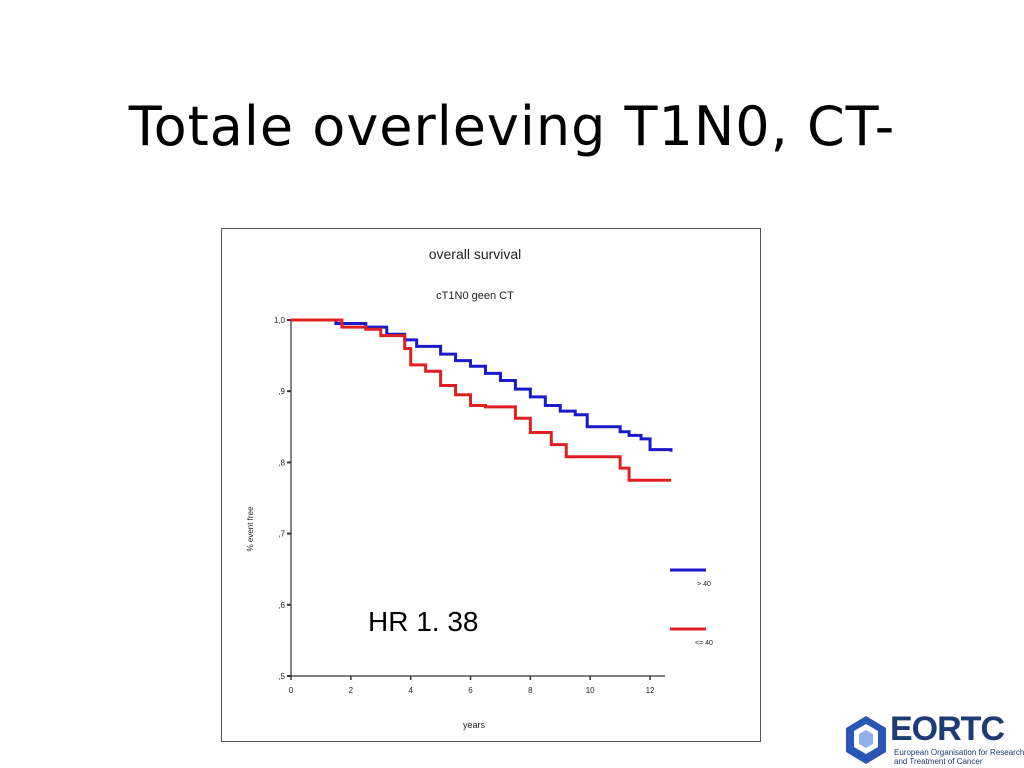  Describe the element at coordinates (959, 752) in the screenshot. I see `logo-subtitle-line1: European Organisation for Research` at that location.